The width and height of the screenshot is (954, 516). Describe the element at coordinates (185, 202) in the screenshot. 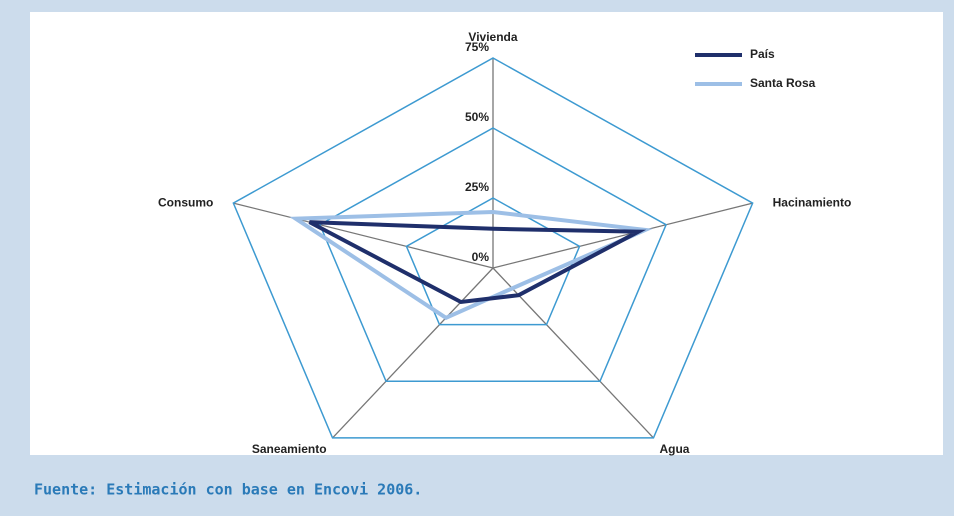

I see `category-label: Consumo` at that location.